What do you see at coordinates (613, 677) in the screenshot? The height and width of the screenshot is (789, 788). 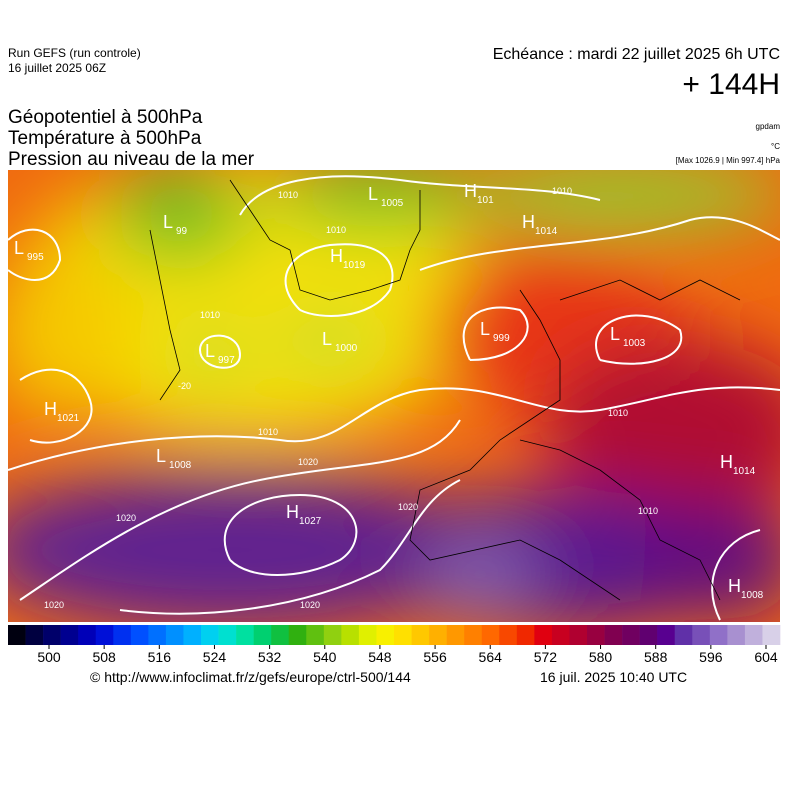 I see `footer-time: 16 juil. 2025 10:40 UTC` at bounding box center [613, 677].